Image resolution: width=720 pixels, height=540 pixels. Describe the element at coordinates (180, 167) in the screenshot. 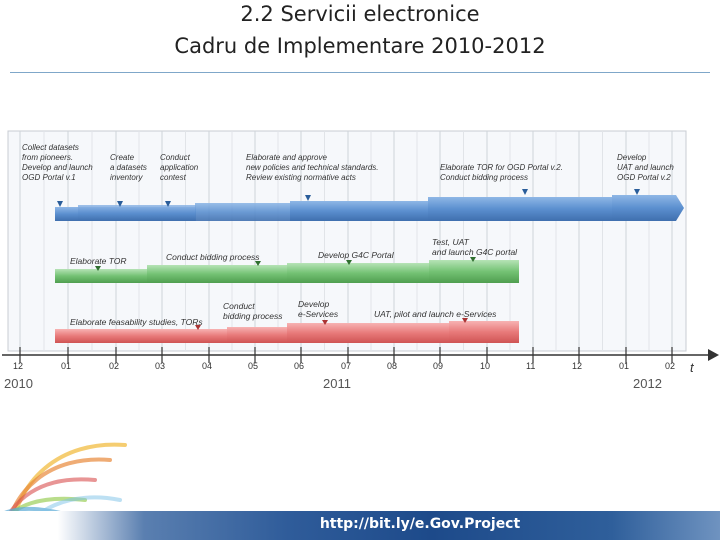

I see `blue-label-contest: Conduct application contest` at that location.